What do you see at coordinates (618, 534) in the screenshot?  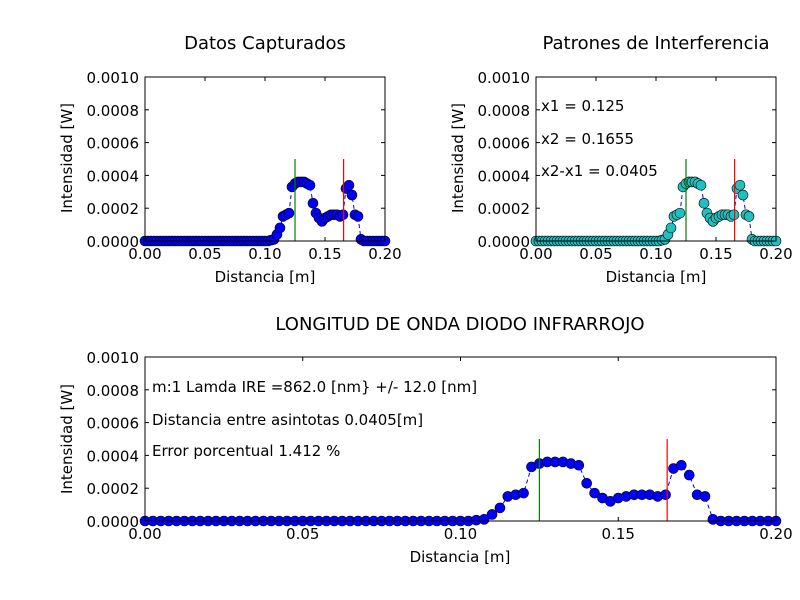 I see `p3-xtick-label: 0.15` at bounding box center [618, 534].